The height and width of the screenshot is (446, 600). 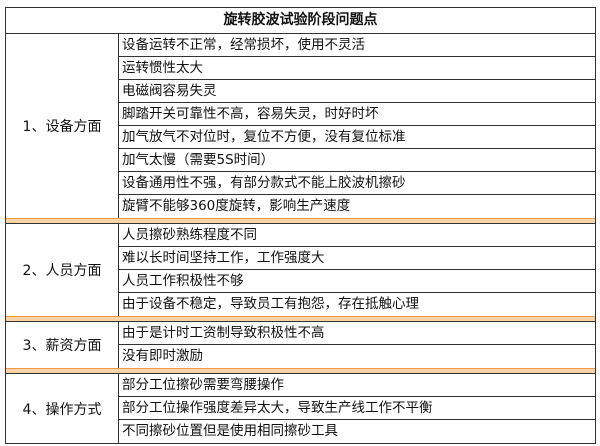 What do you see at coordinates (357, 160) in the screenshot?
I see `issue-cell: 加气太慢（需要5S时间）` at bounding box center [357, 160].